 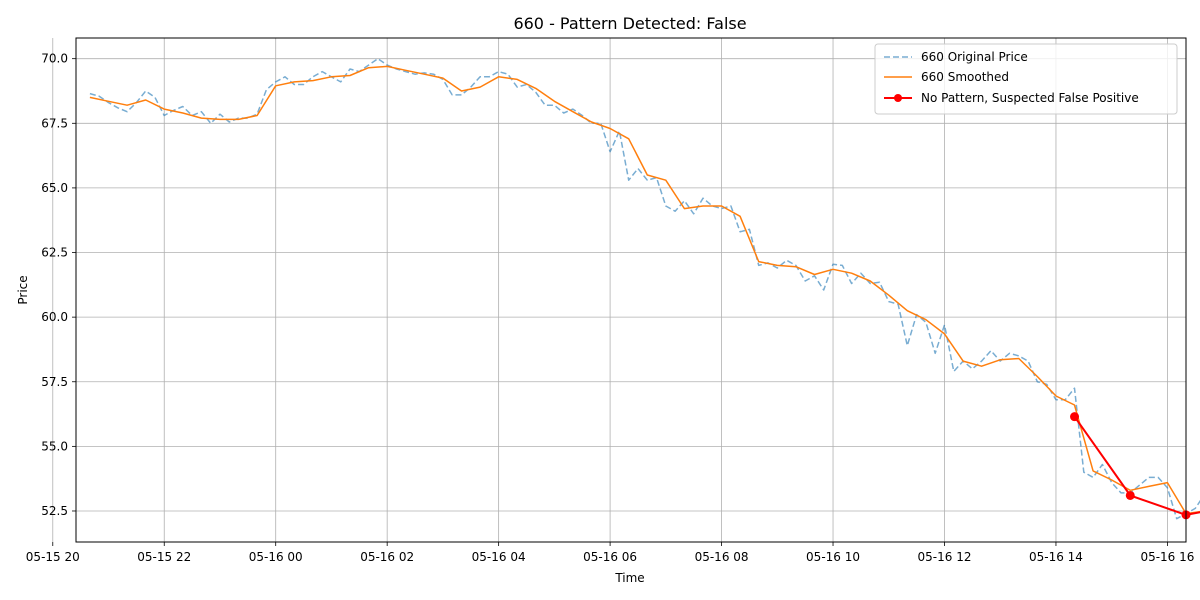 What do you see at coordinates (54, 59) in the screenshot?
I see `y-tick-label: 70.0` at bounding box center [54, 59].